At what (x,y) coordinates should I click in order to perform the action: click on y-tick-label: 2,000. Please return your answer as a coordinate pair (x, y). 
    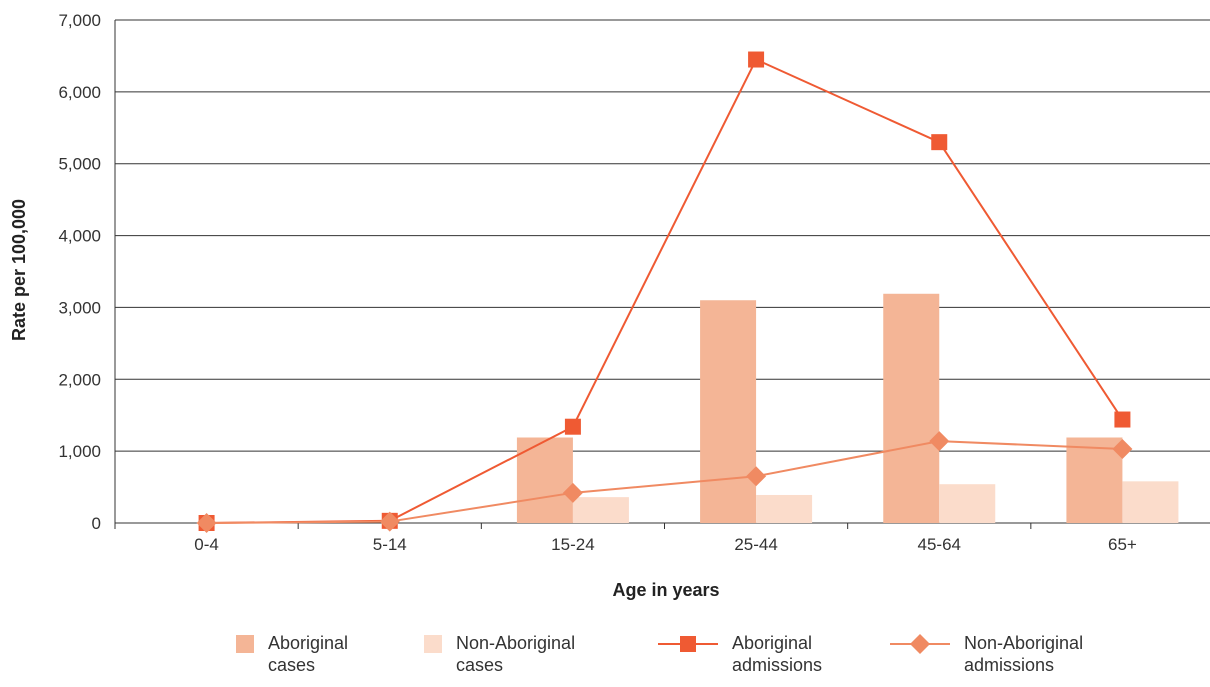
    Looking at the image, I should click on (79, 379).